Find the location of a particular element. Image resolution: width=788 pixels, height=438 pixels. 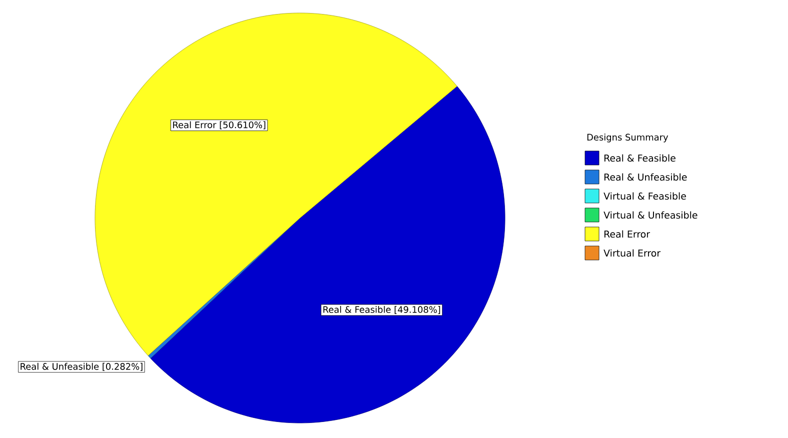

data-label: Real Error [50.610%] is located at coordinates (219, 125).